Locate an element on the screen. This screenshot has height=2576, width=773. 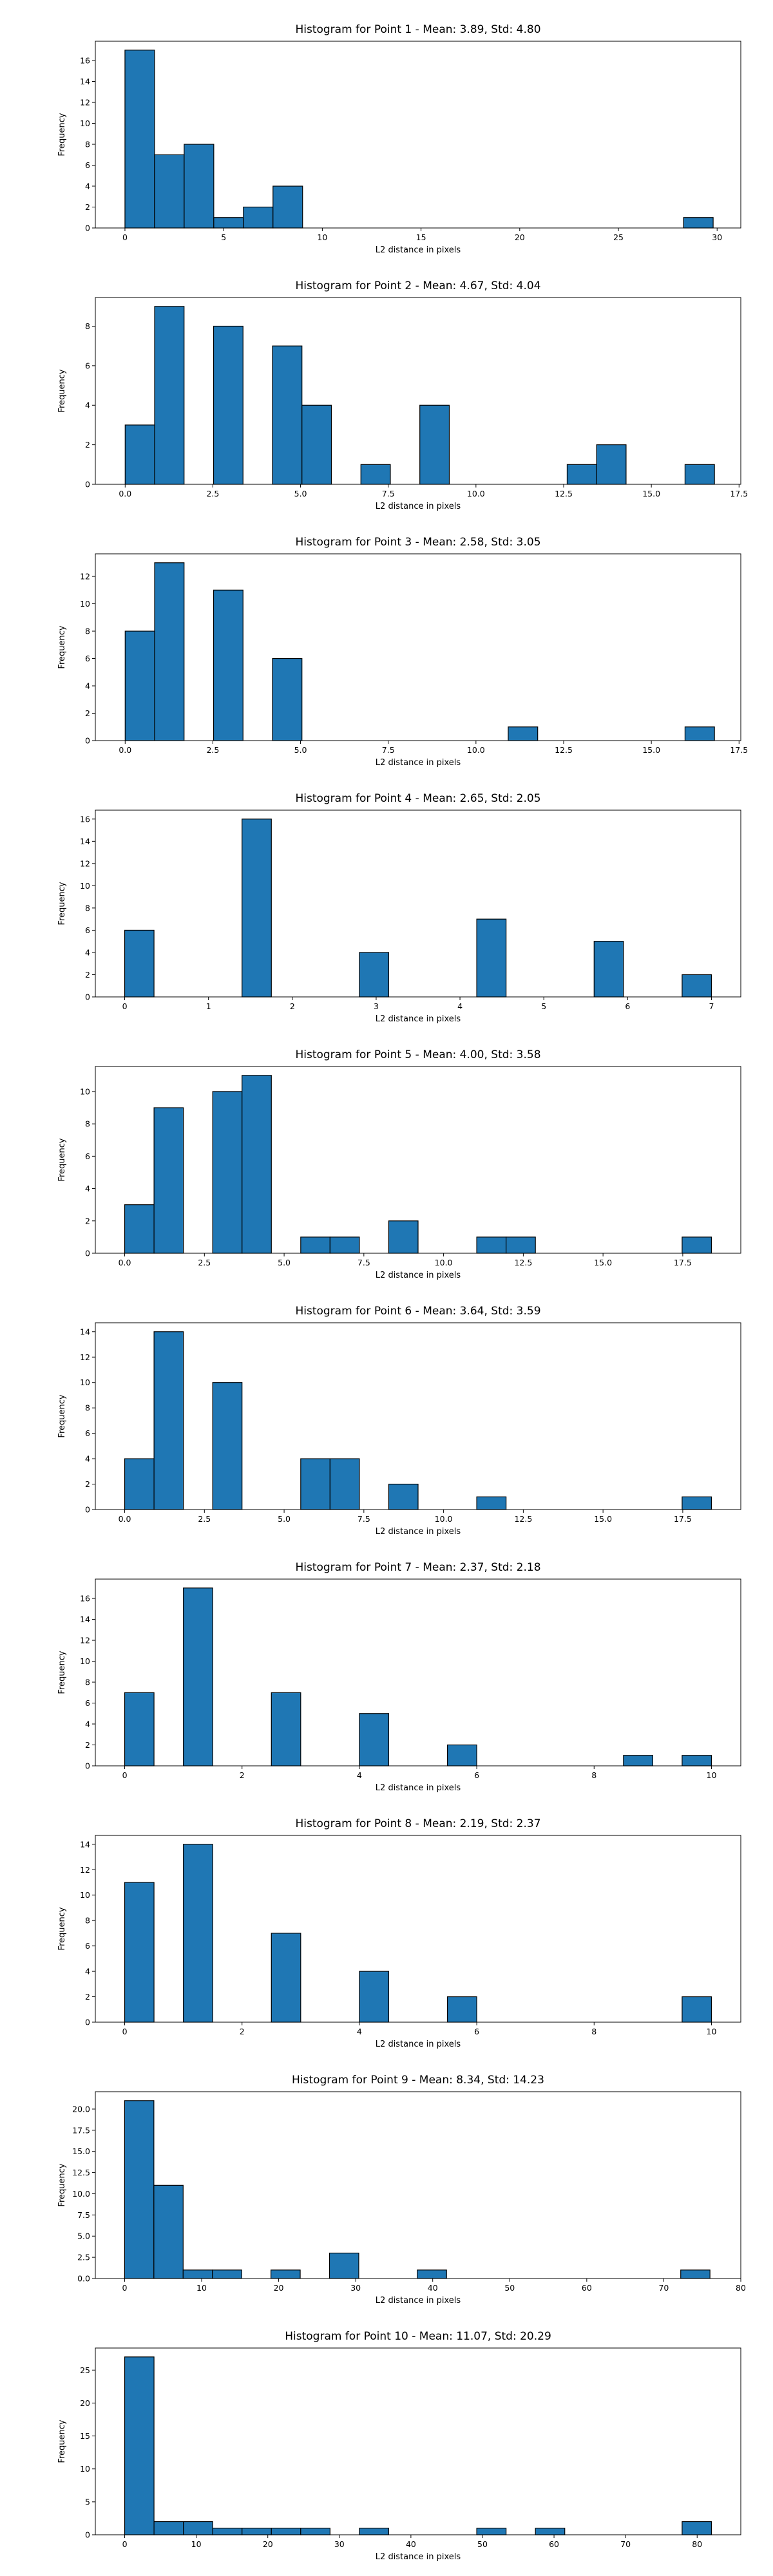
axes-frame is located at coordinates (418, 647).